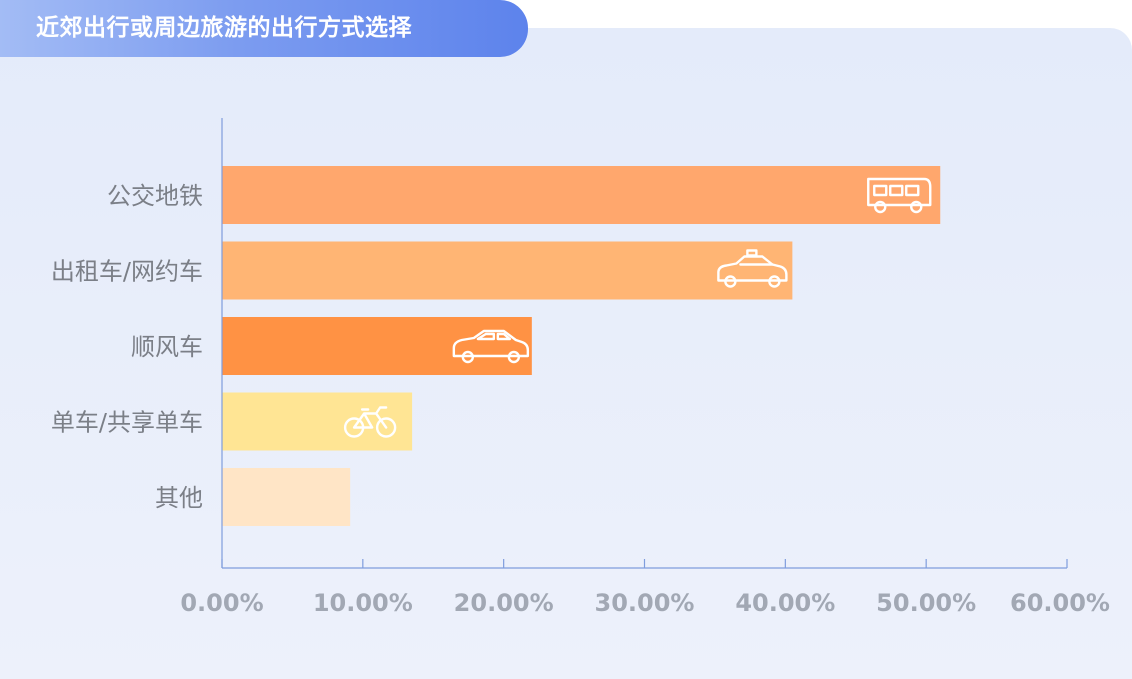 The image size is (1132, 679). Describe the element at coordinates (167, 347) in the screenshot. I see `category-label: 顺风车` at that location.